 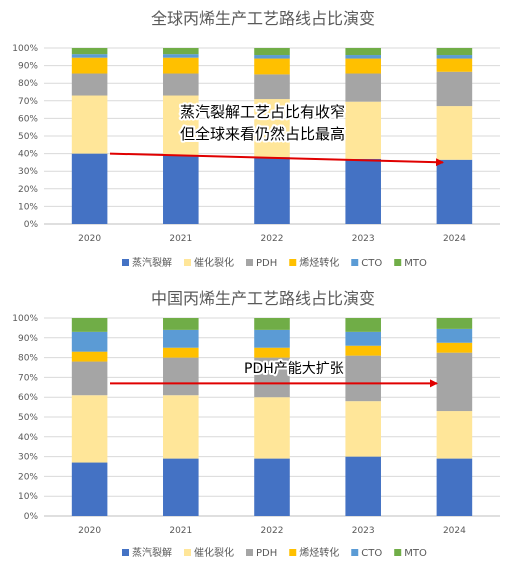 I want to click on legend-label: PDH, so click(x=266, y=263).